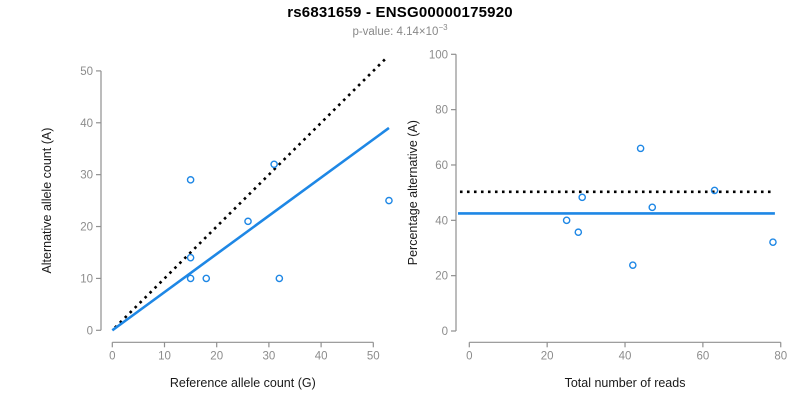 The image size is (800, 400). Describe the element at coordinates (243, 383) in the screenshot. I see `x-axis-title: Reference allele count (G)` at that location.